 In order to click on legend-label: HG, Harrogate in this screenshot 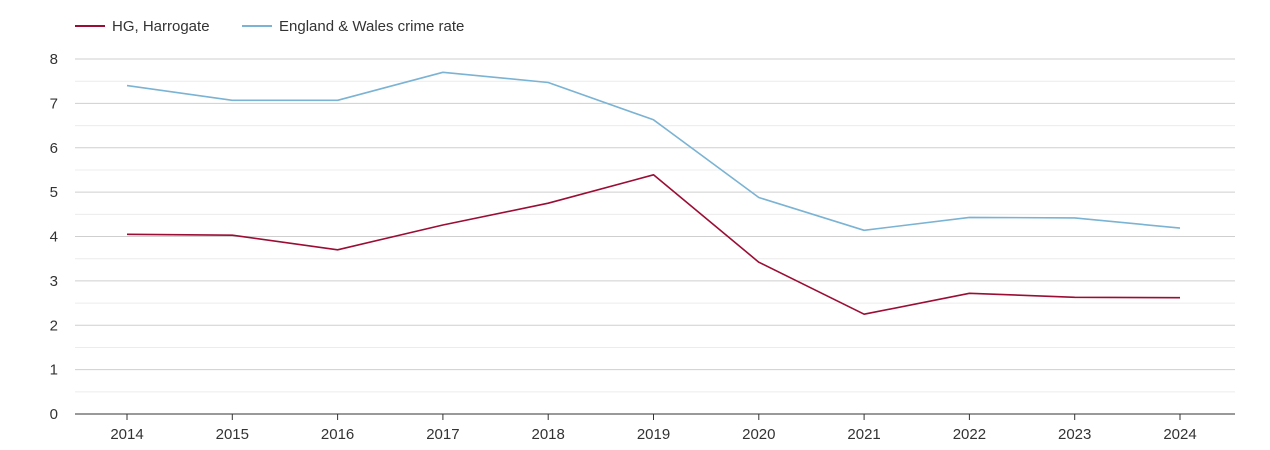, I will do `click(161, 26)`.